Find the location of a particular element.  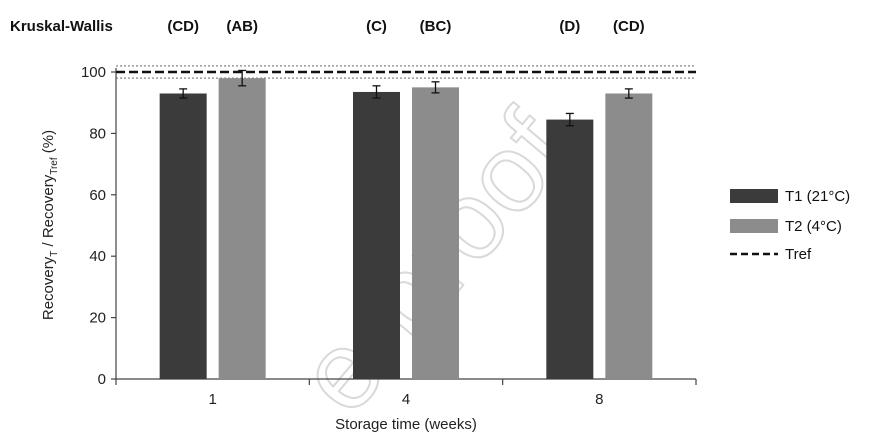

y-axis-label-part: Recovery is located at coordinates (48, 288).